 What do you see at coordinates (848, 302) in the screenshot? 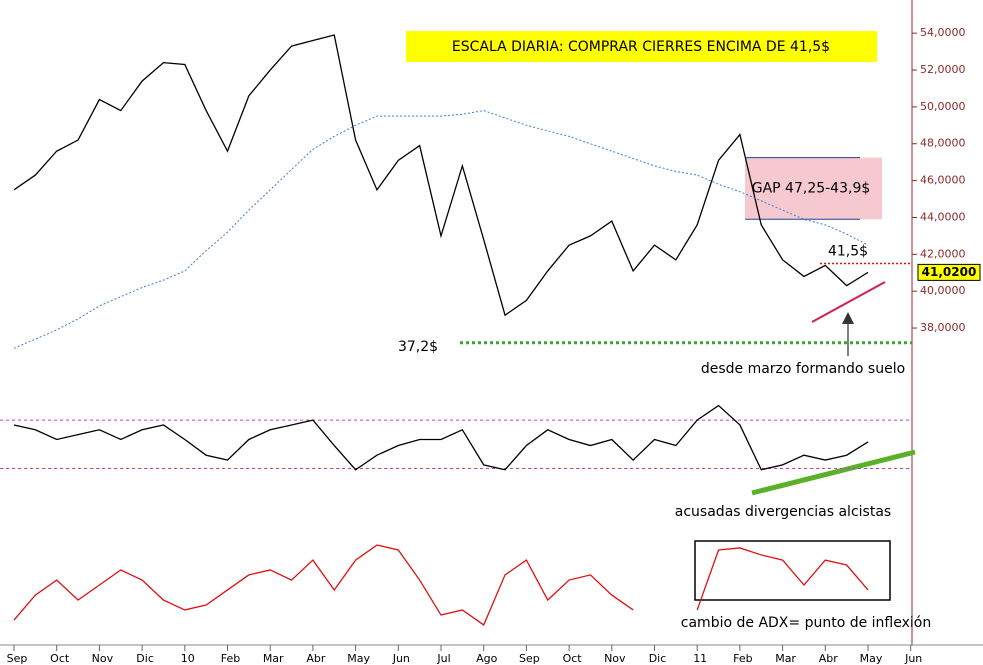
I see `trend-line` at bounding box center [848, 302].